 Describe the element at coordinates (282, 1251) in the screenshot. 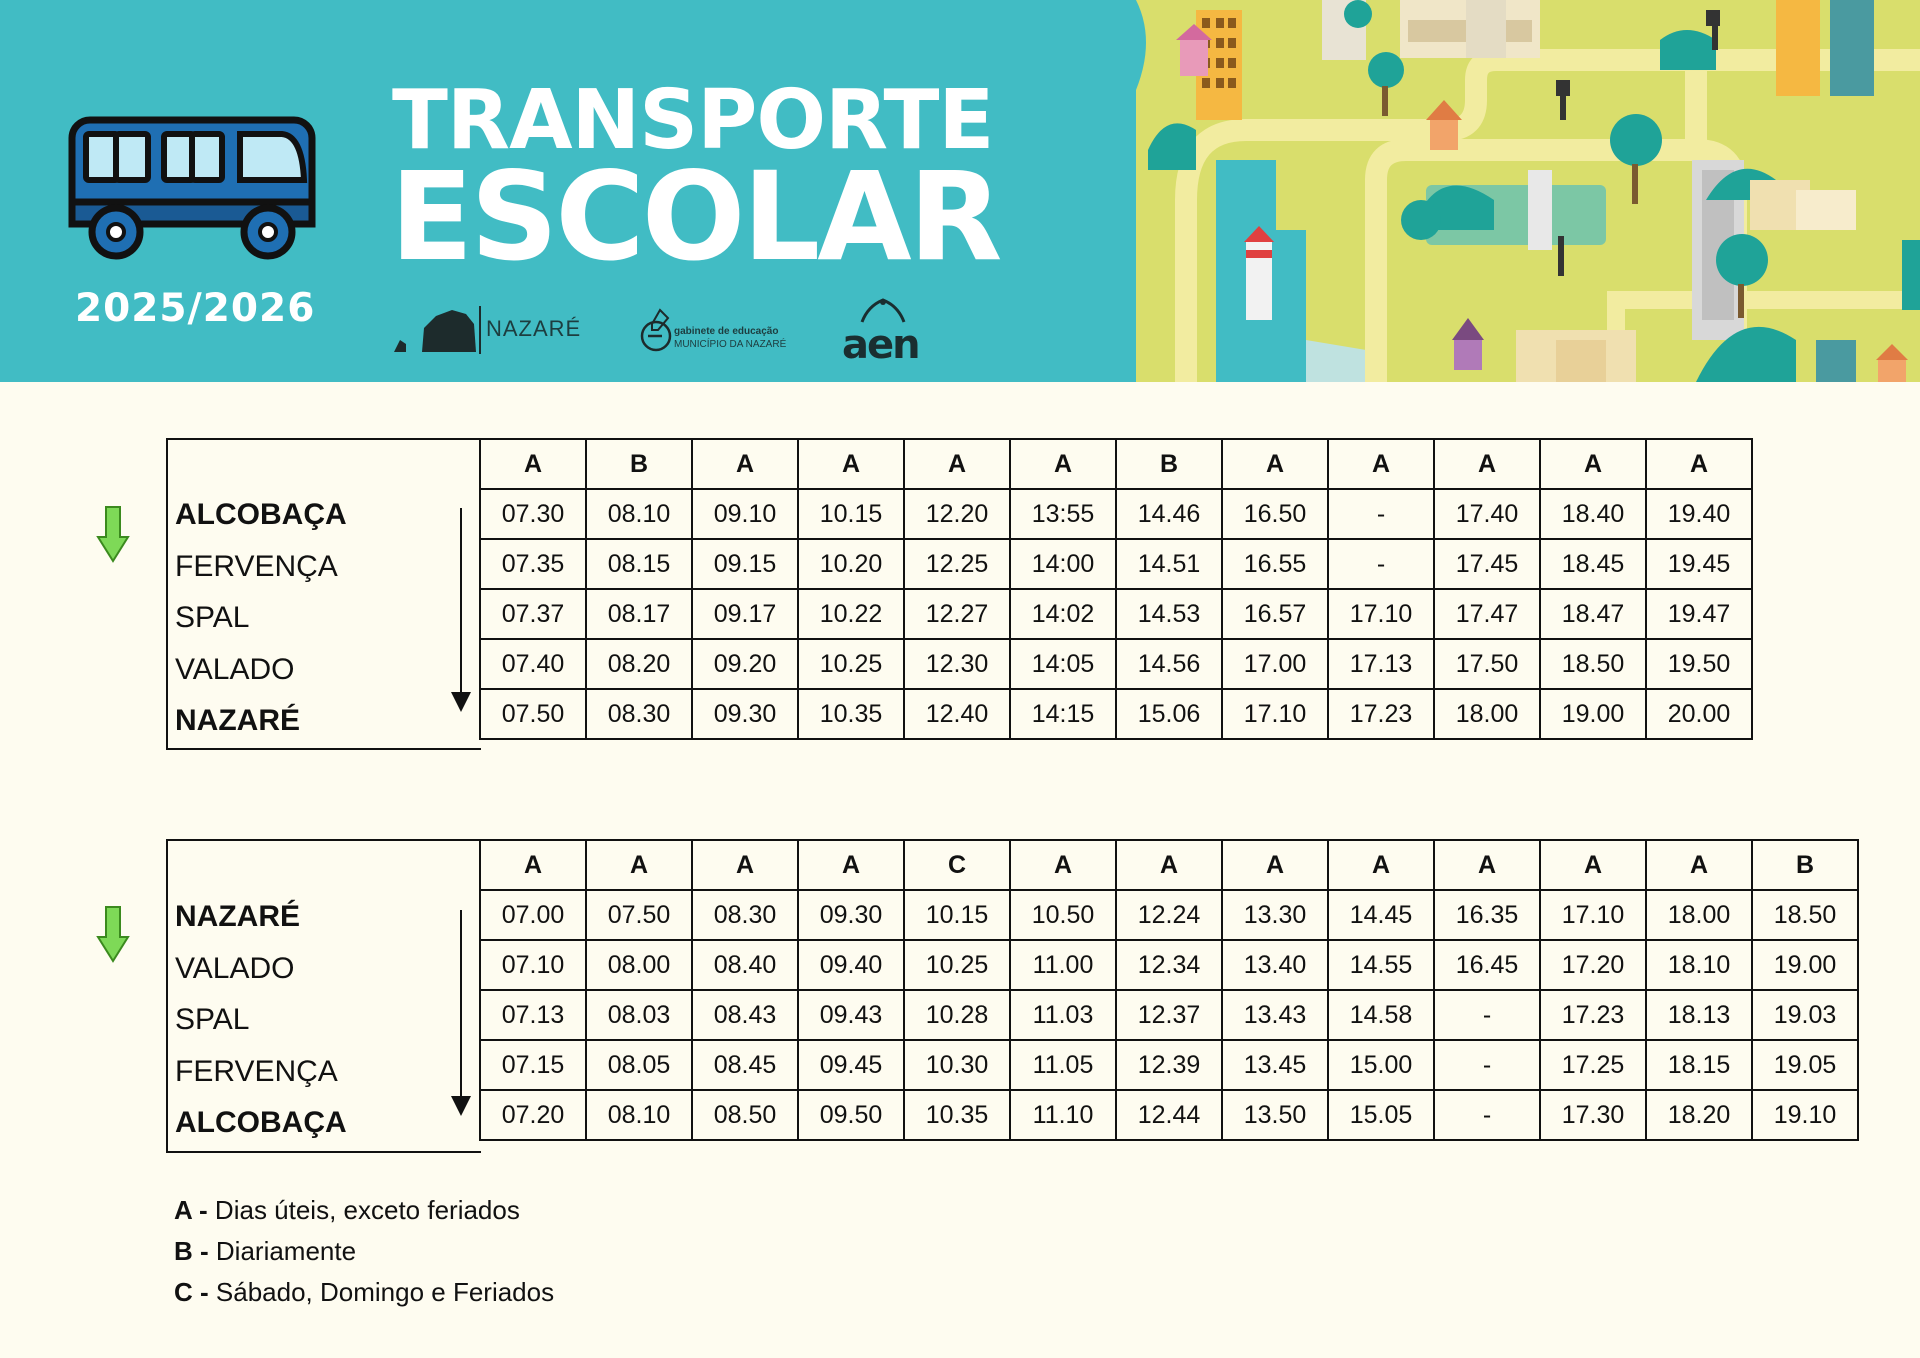

I see `legend-text: Diariamente` at that location.